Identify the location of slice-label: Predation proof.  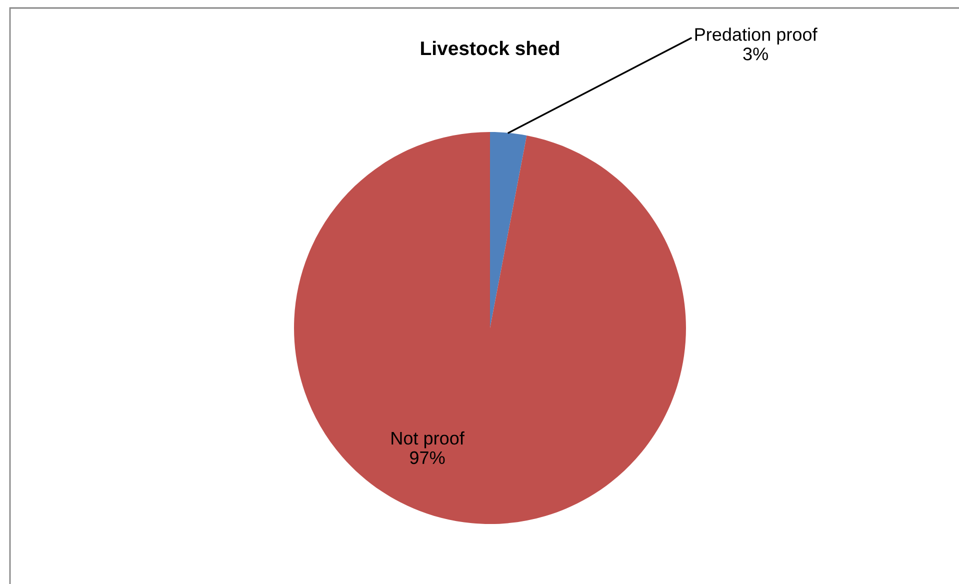
(756, 36).